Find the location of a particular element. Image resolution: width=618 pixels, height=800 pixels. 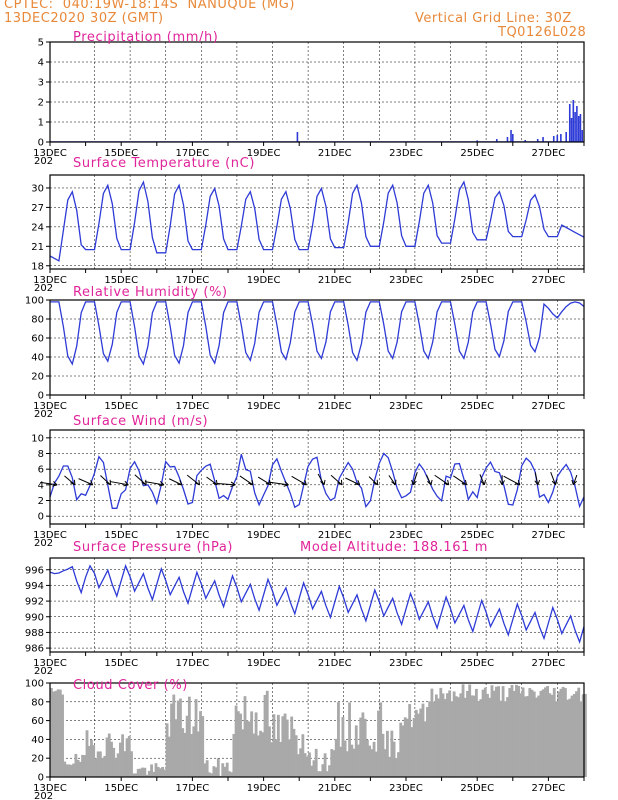

y-tick-label: 40 is located at coordinates (37, 740).